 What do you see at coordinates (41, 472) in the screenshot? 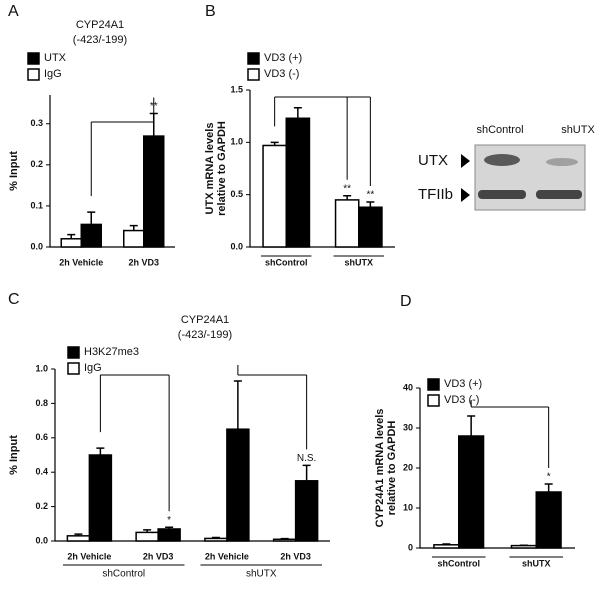
I see `y-tick-label: 0.4` at bounding box center [41, 472].